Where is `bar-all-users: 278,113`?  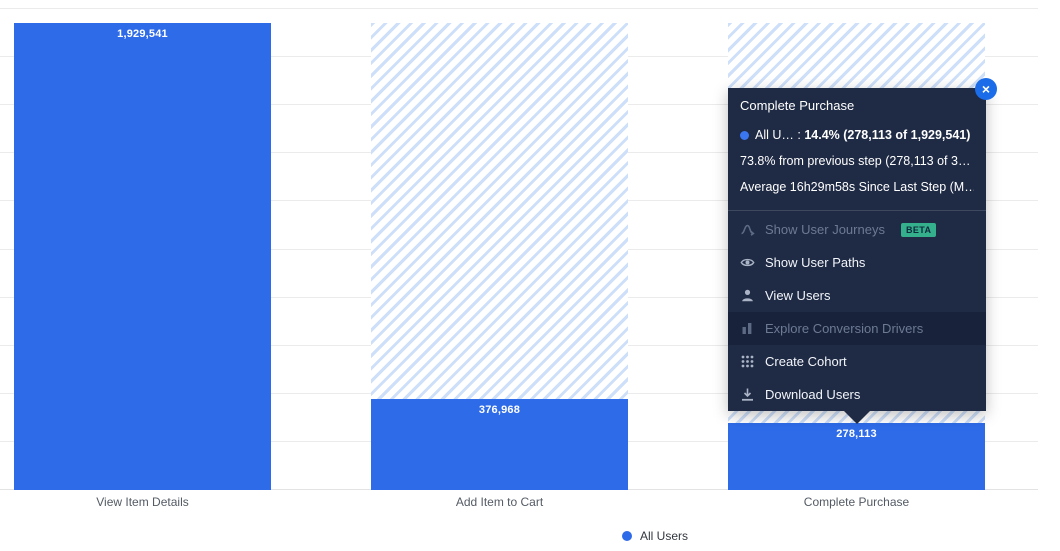
bar-all-users: 278,113 is located at coordinates (856, 456).